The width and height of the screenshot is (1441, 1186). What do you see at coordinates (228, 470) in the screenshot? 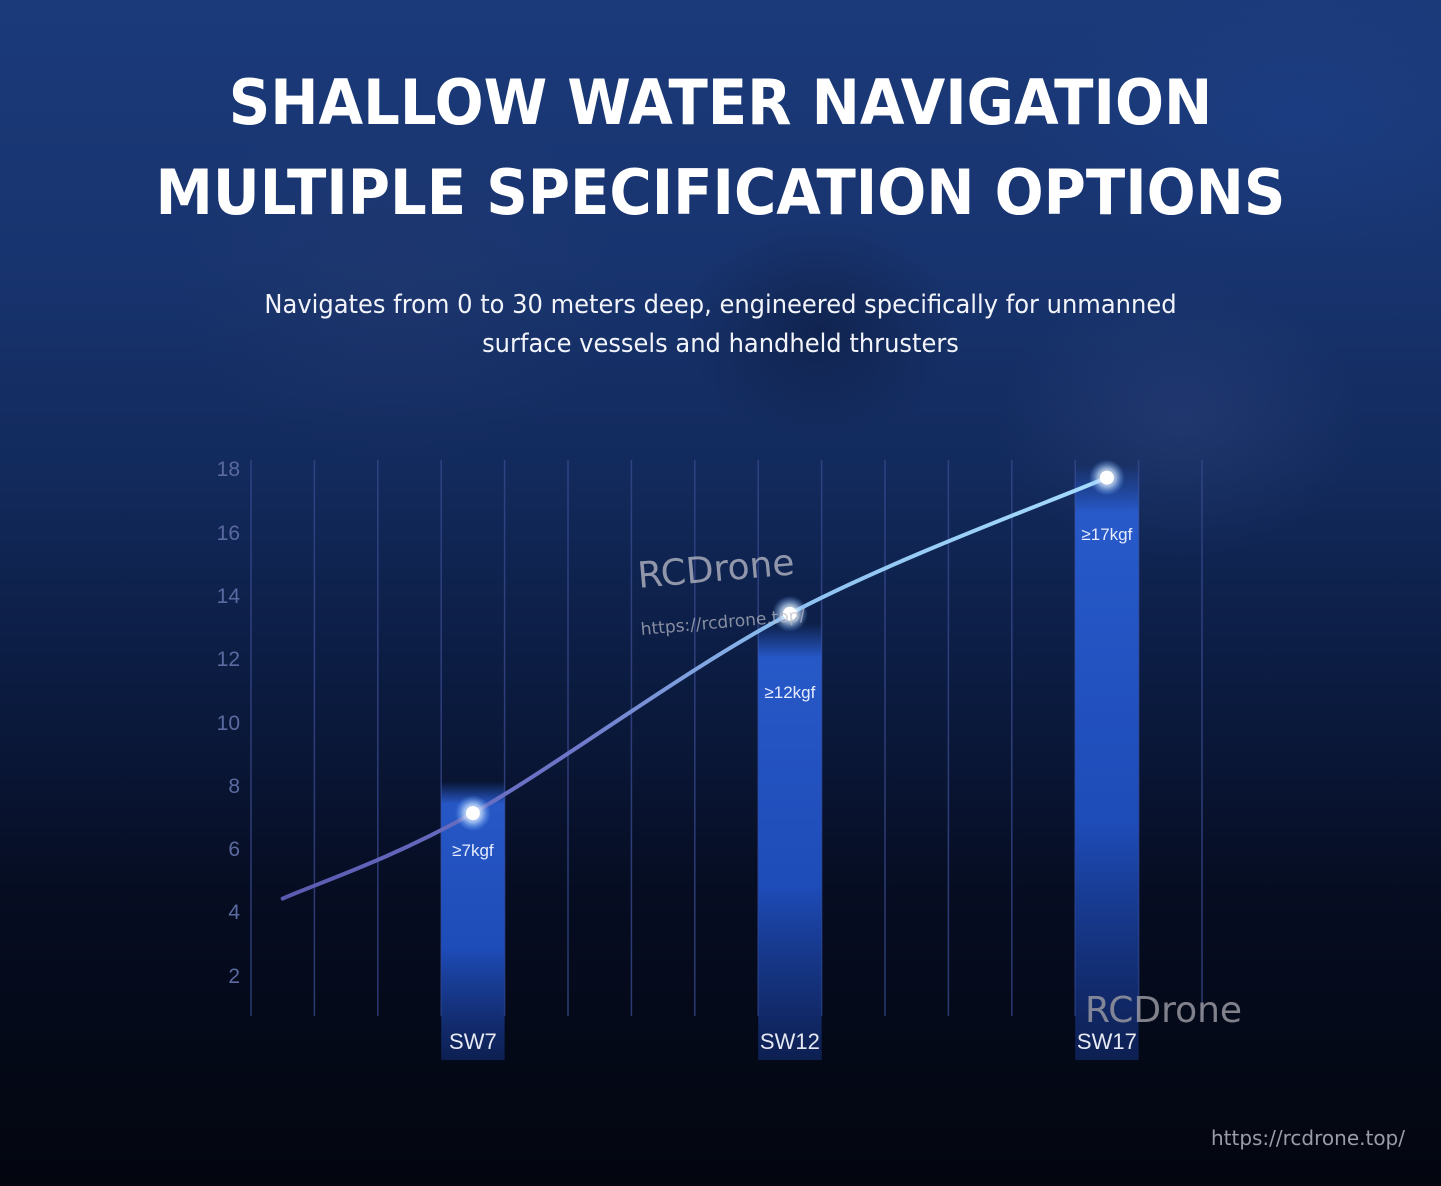
I see `y-tick-label: 18` at bounding box center [228, 470].